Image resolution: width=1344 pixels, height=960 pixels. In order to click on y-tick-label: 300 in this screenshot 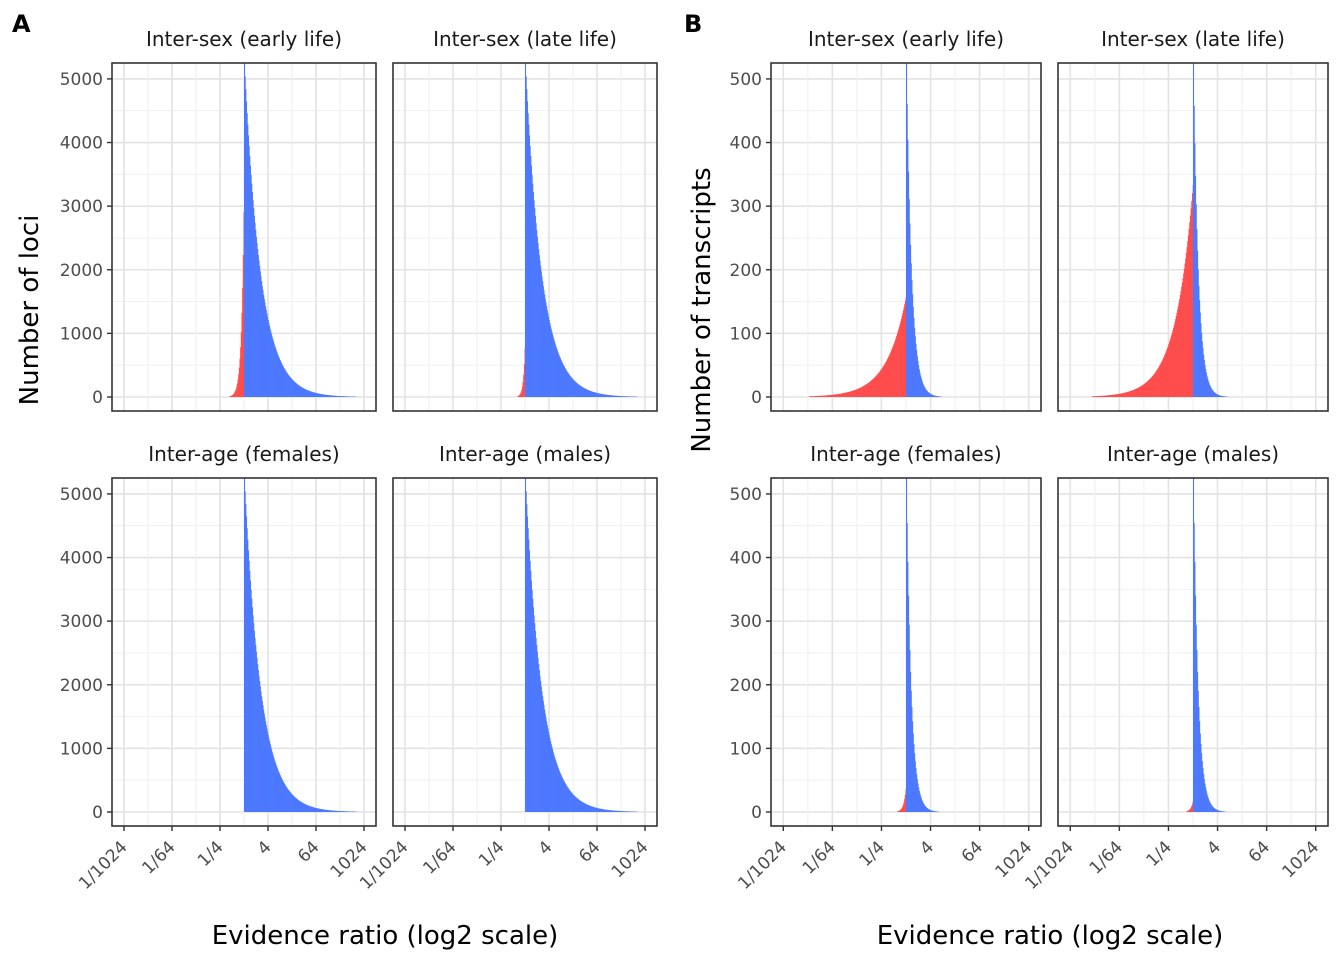, I will do `click(746, 622)`.